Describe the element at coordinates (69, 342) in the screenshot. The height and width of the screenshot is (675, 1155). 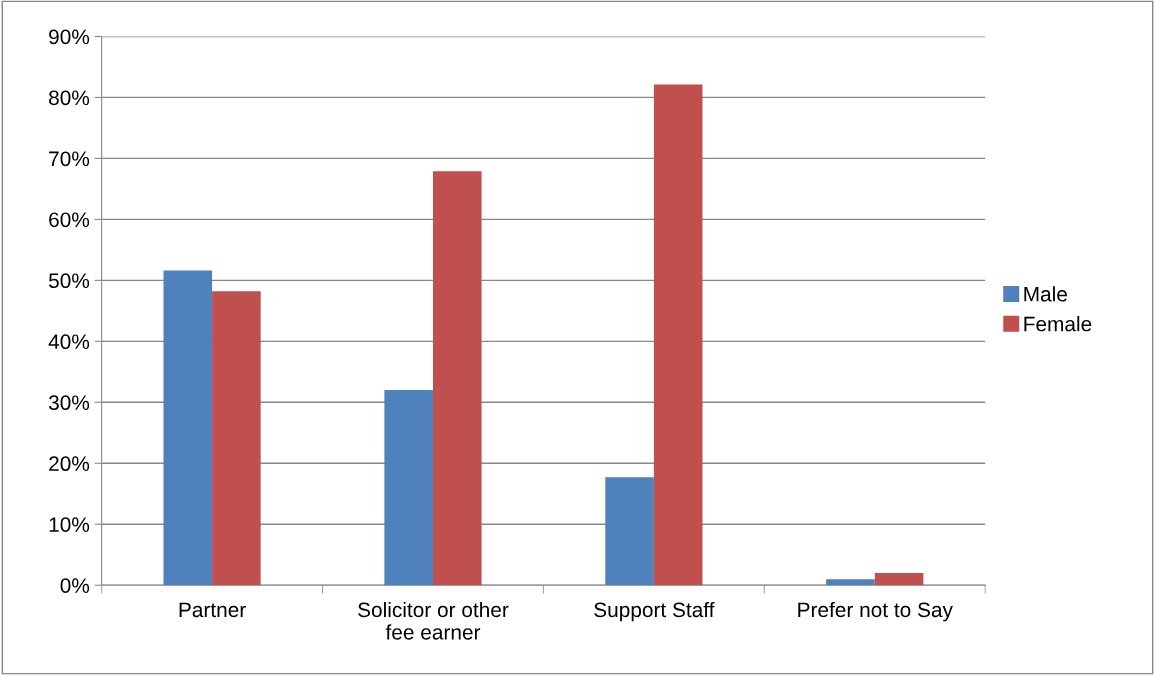
I see `y-tick-label: 40%` at that location.